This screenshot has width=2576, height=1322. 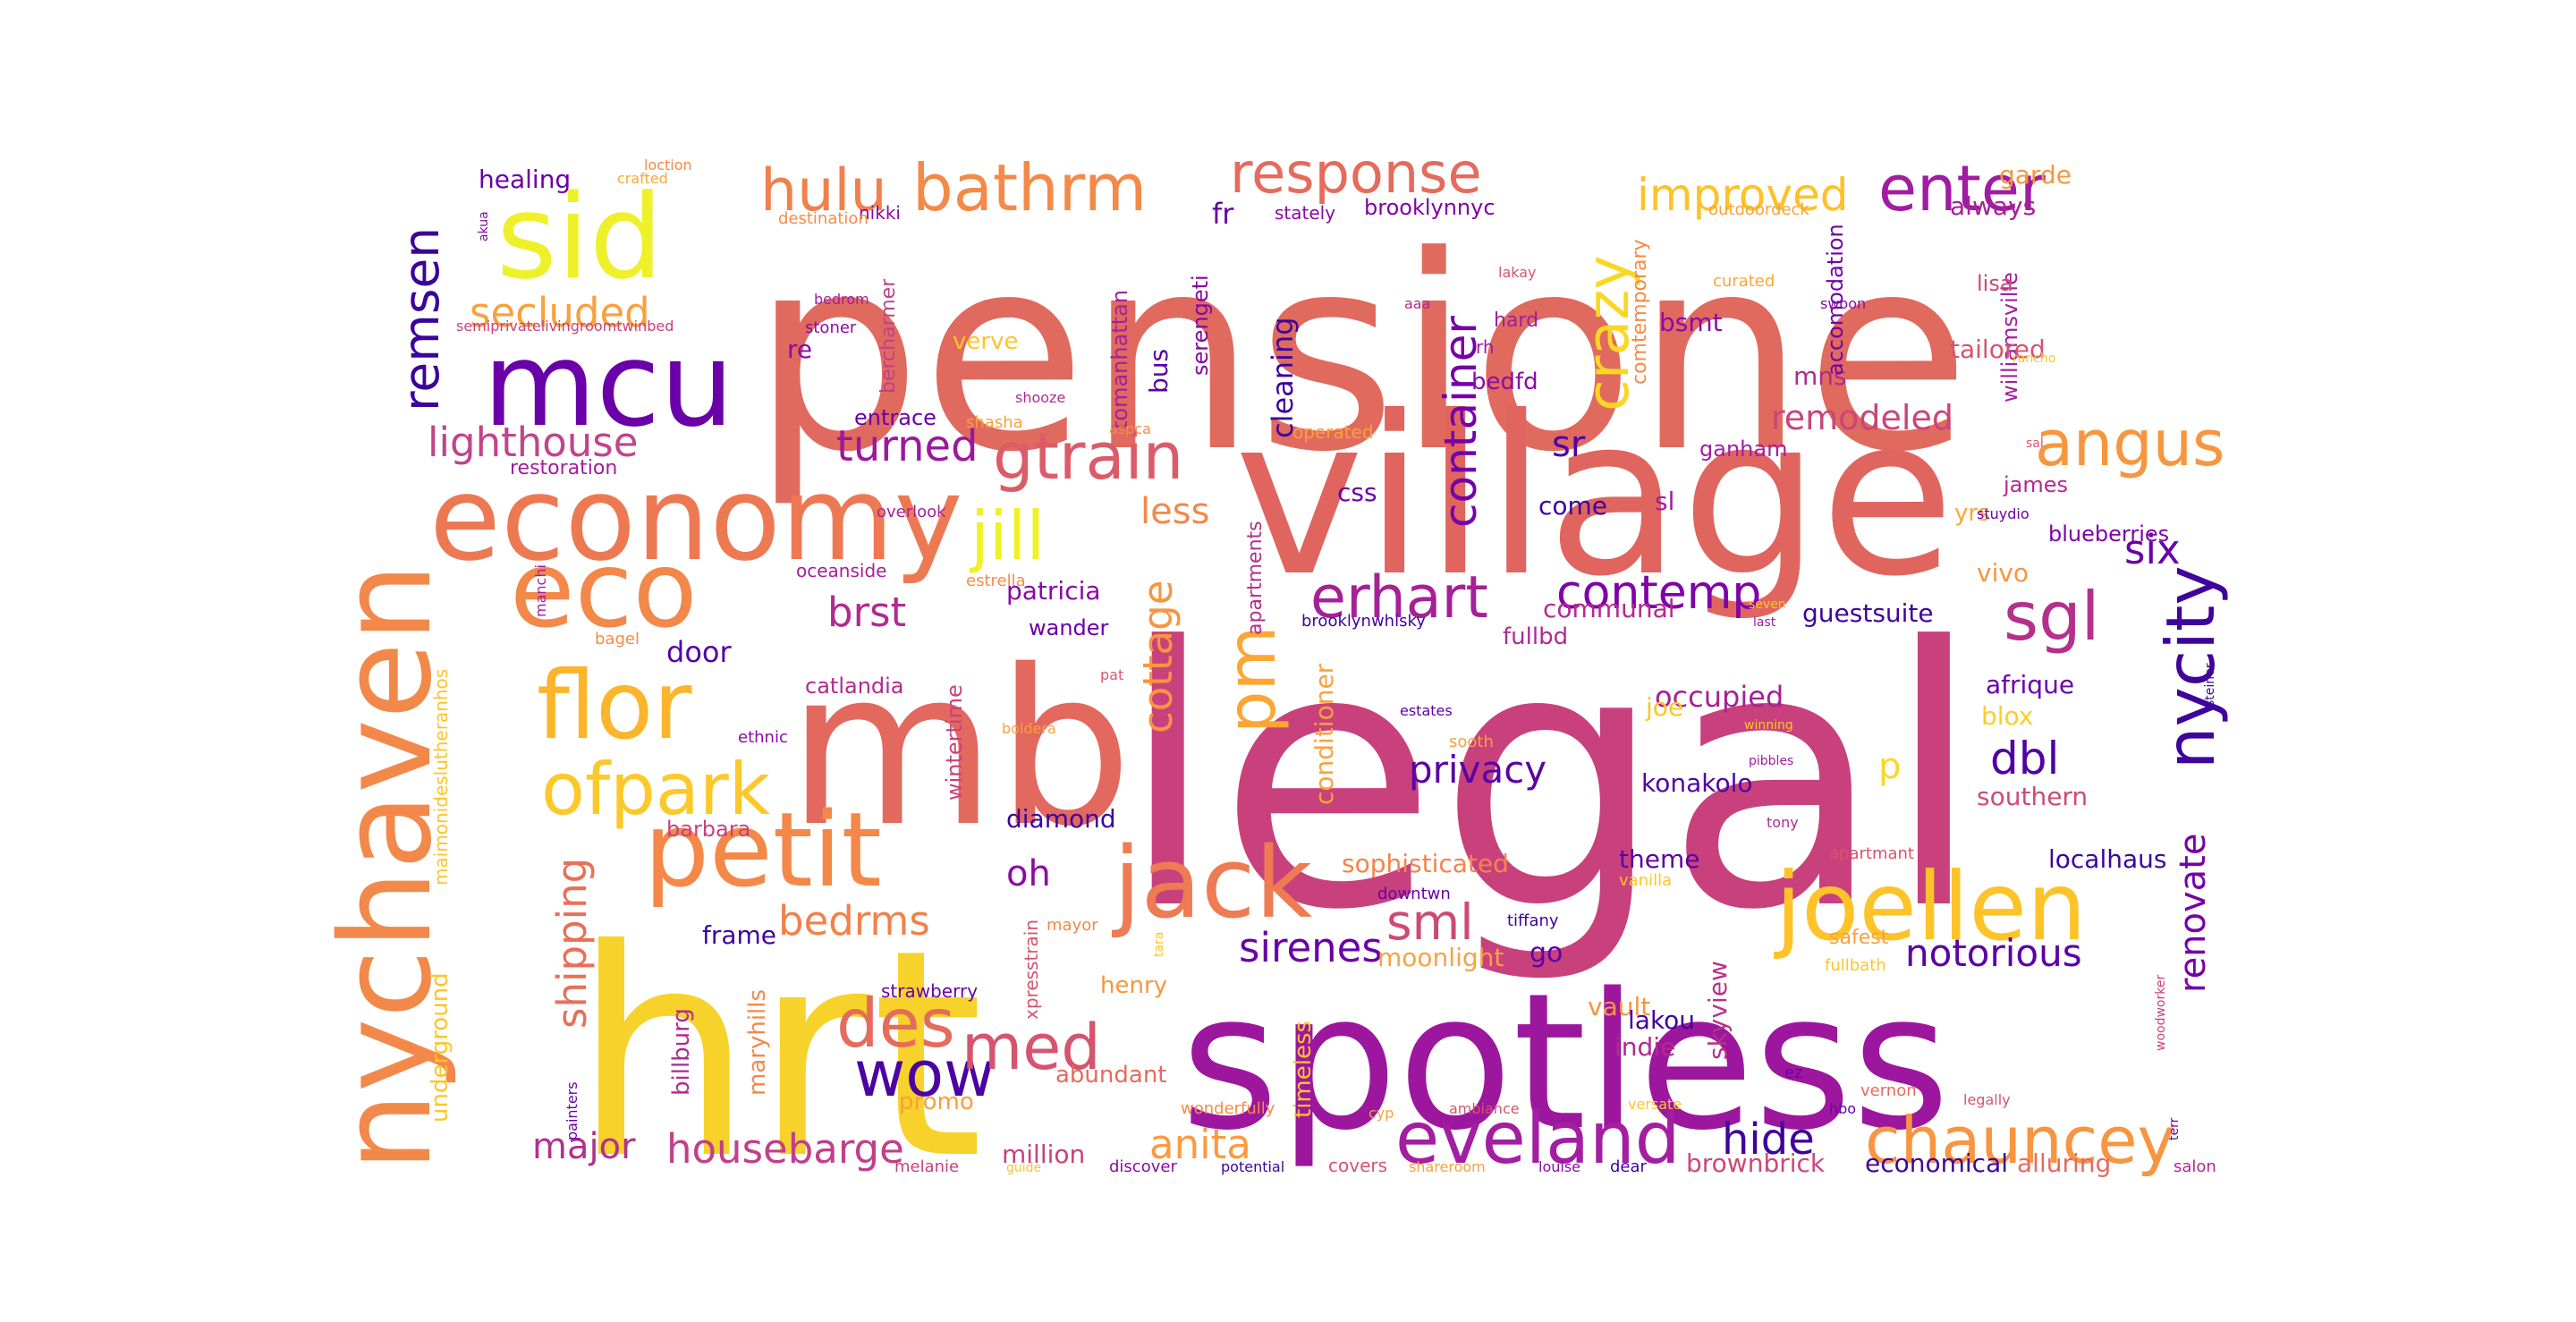 I want to click on word-response: response, so click(x=1356, y=173).